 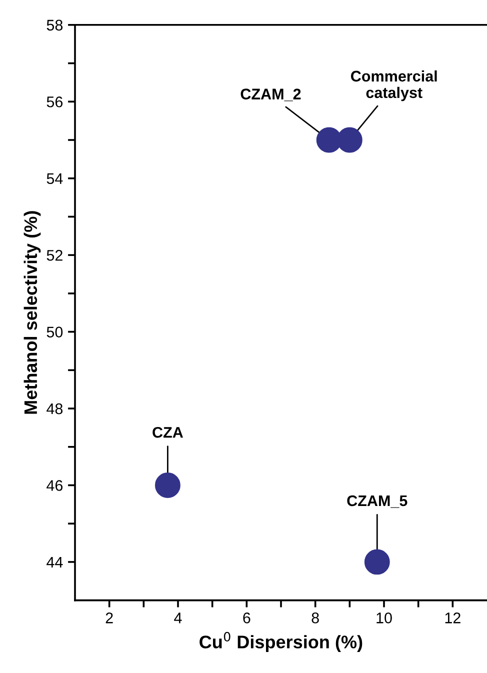 I want to click on y-tick-label: 56, so click(x=54, y=102).